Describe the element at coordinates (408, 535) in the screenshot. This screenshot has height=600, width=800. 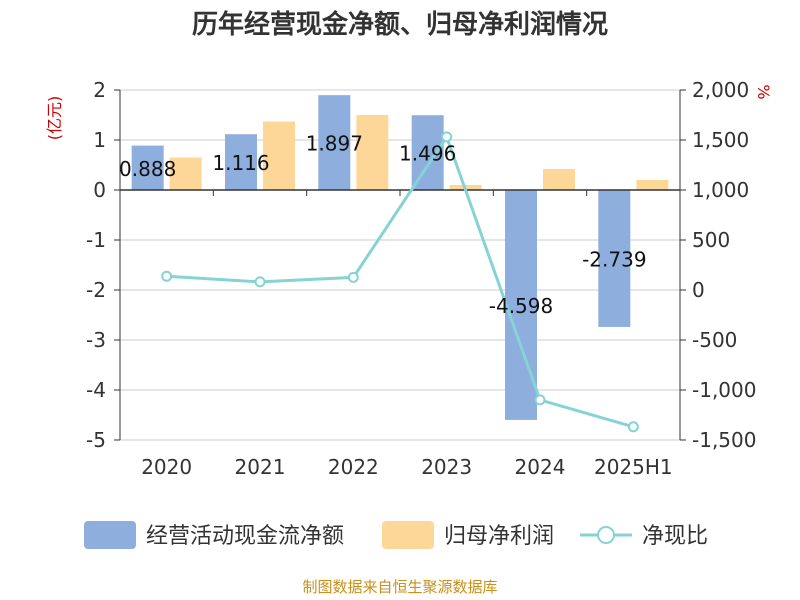
I see `legend-net-profit-swatch` at that location.